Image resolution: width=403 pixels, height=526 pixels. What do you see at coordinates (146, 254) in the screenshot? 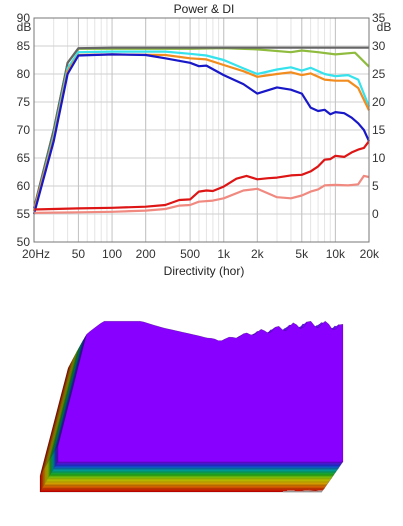
I see `x-tick-label: 200` at bounding box center [146, 254].